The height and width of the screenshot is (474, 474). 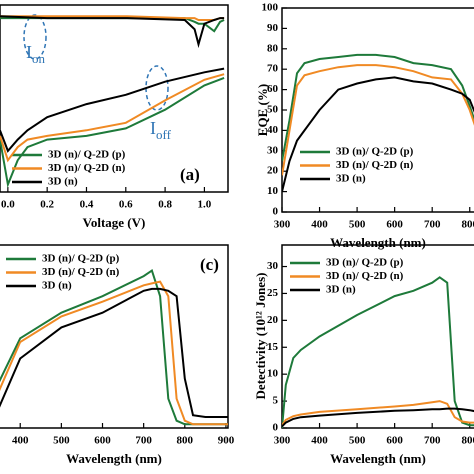 What do you see at coordinates (273, 69) in the screenshot?
I see `y-tick-label: 70` at bounding box center [273, 69].